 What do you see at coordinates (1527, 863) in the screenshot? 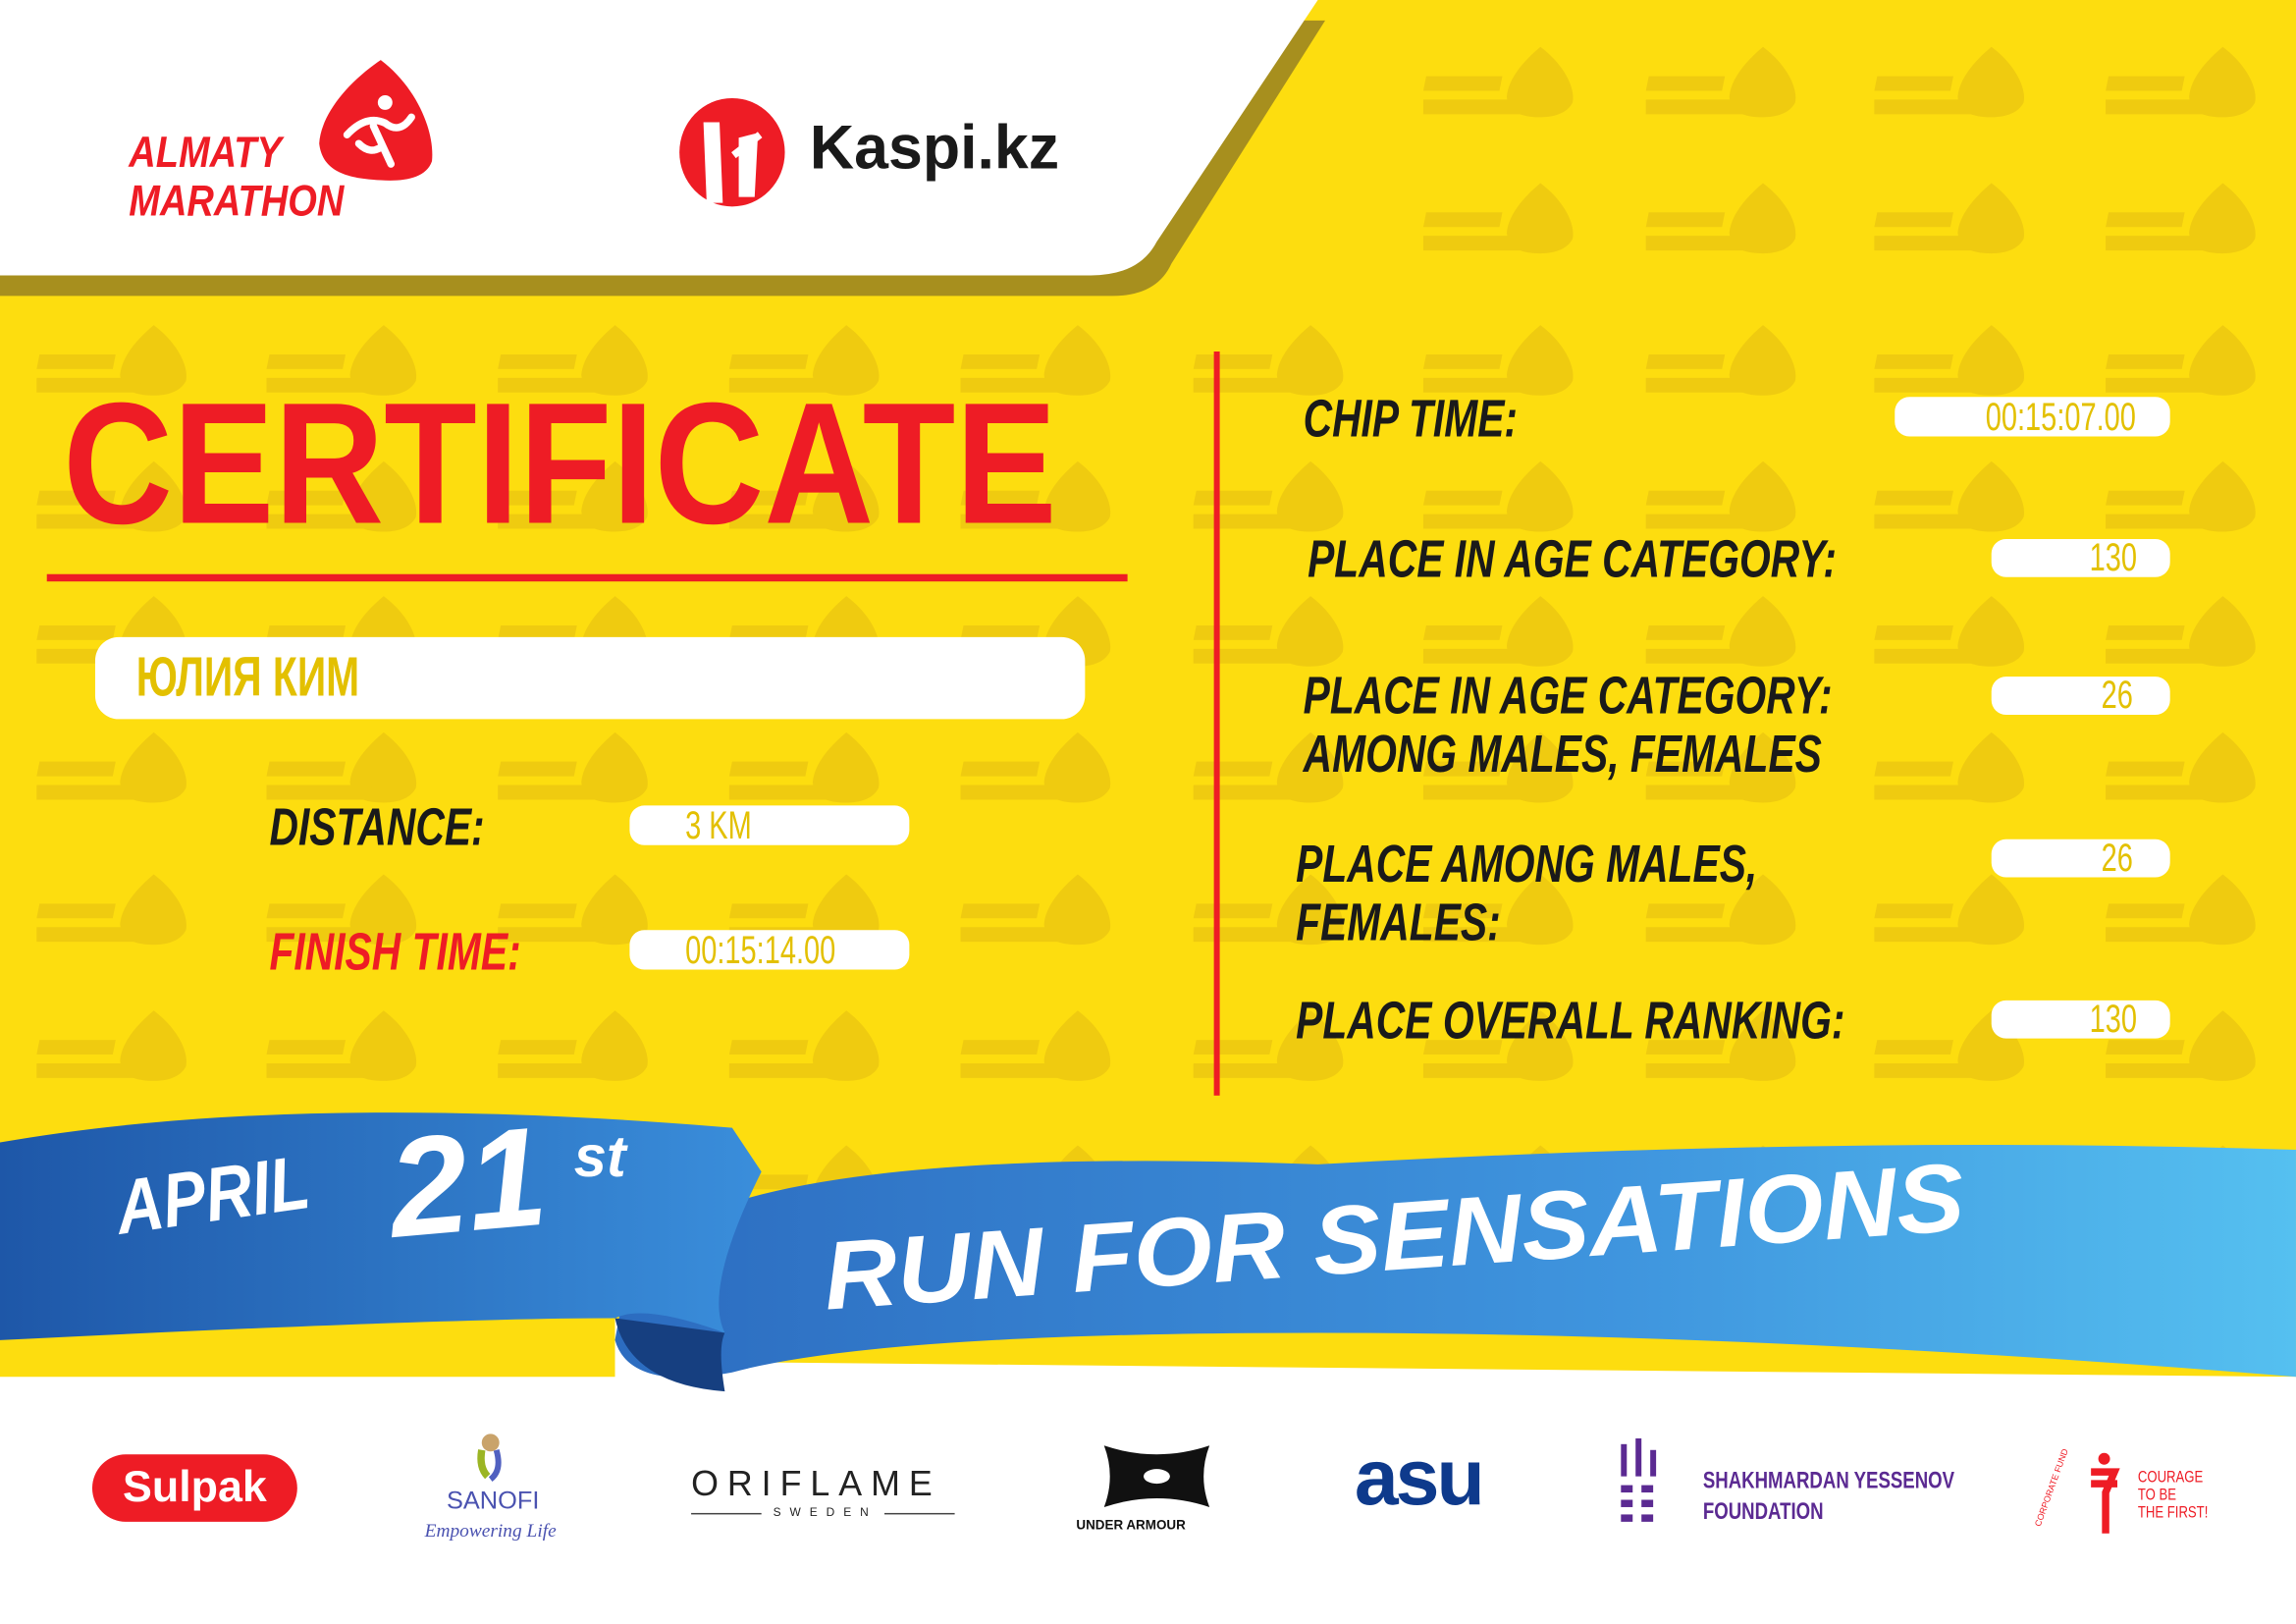
I see `gender-place-label-line1: PLACE AMONG MALES,` at bounding box center [1527, 863].